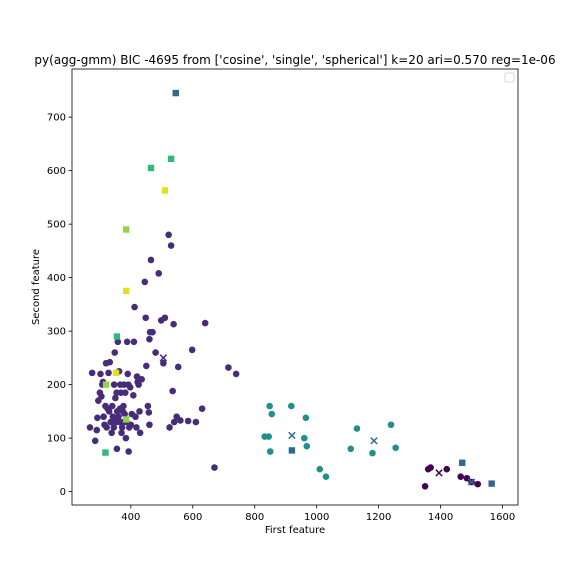 The height and width of the screenshot is (576, 576). Describe the element at coordinates (56, 385) in the screenshot. I see `y-tick-label: 200` at that location.